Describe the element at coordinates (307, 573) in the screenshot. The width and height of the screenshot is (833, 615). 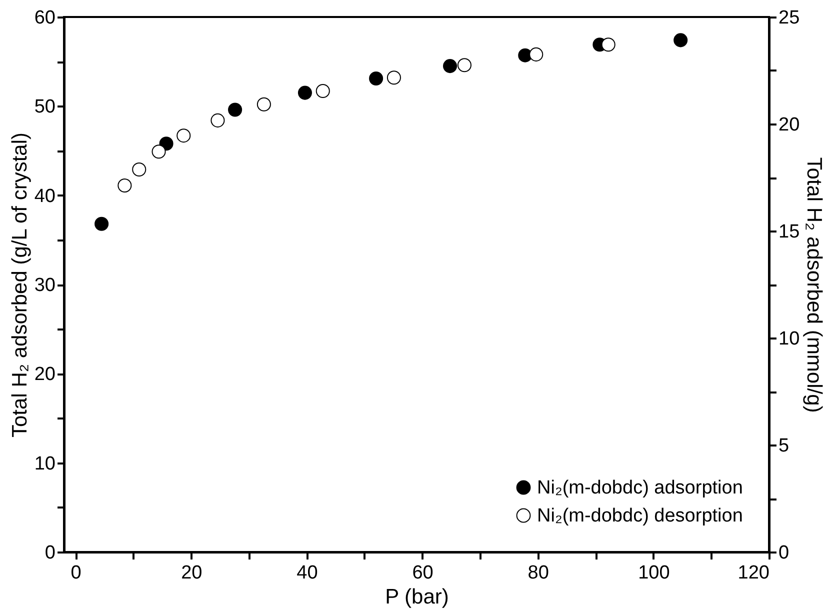
I see `x-tick-label: 40` at that location.